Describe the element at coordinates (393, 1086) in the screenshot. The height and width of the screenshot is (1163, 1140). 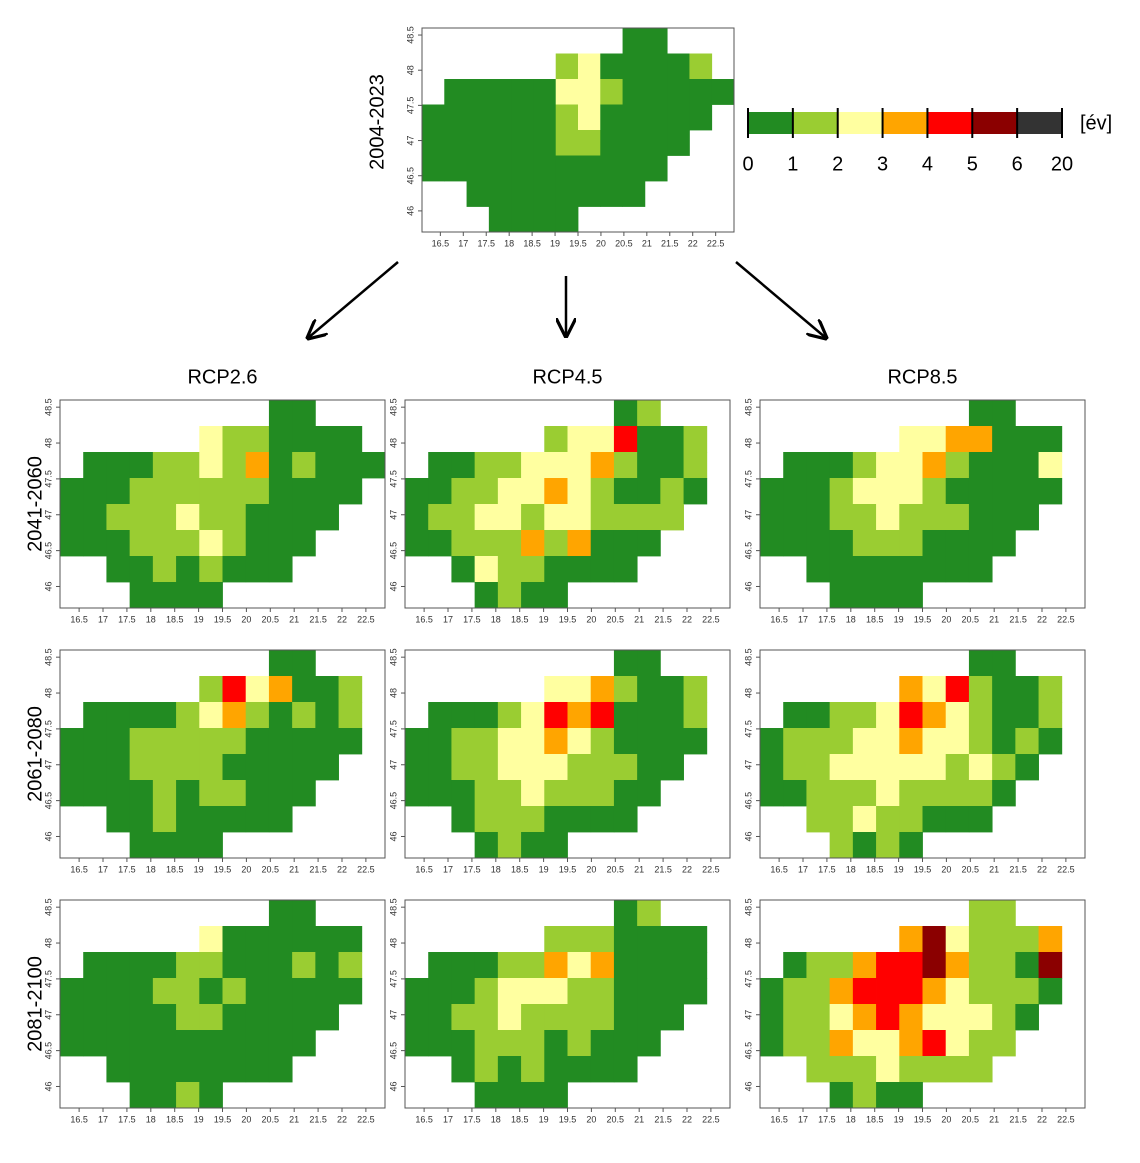
I see `y-tick-label: 46` at that location.